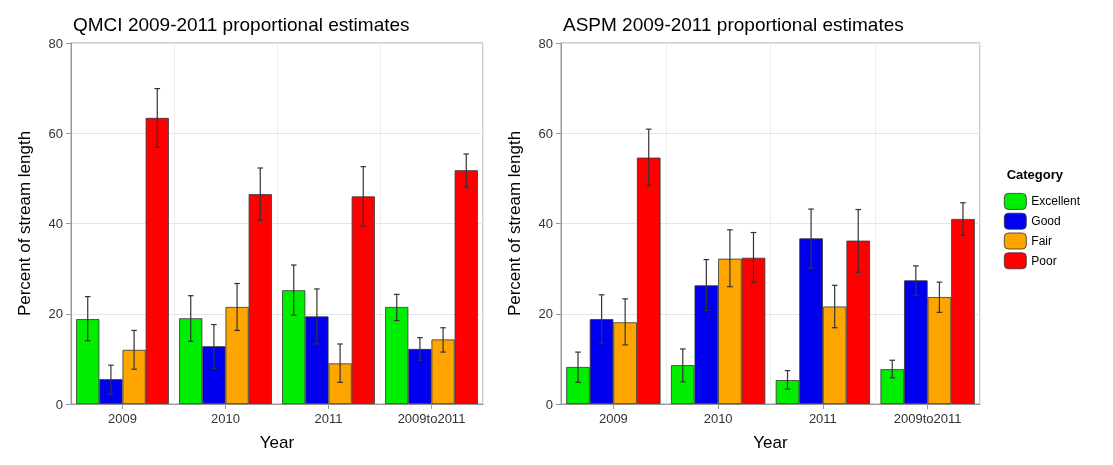 The height and width of the screenshot is (465, 1113). What do you see at coordinates (1035, 174) in the screenshot?
I see `legend-title: Category` at bounding box center [1035, 174].